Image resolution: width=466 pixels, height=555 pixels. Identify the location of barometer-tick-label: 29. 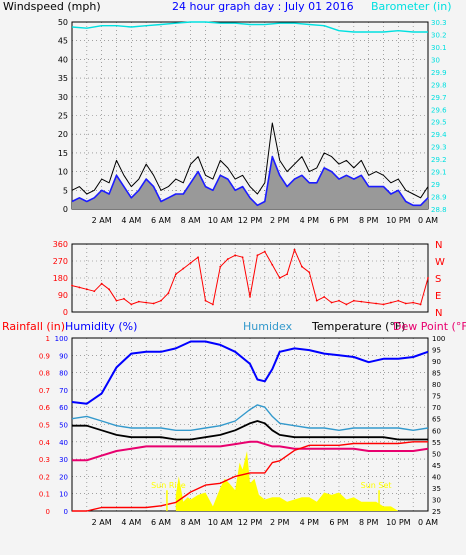
(435, 185).